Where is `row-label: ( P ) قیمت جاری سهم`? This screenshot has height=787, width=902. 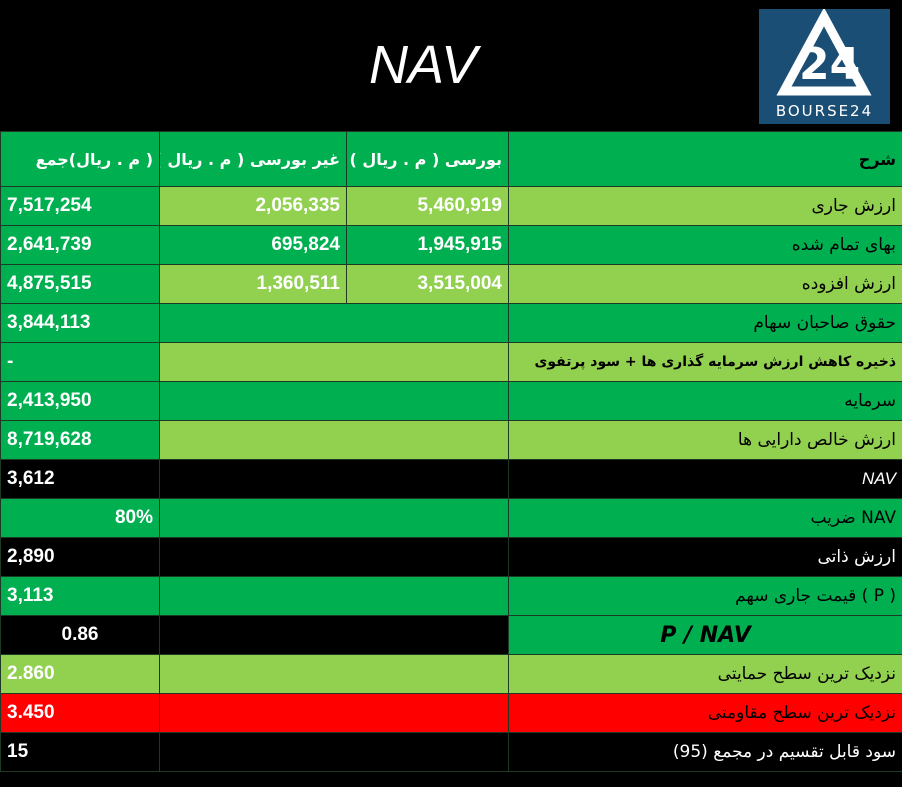 row-label: ( P ) قیمت جاری سهم is located at coordinates (705, 596).